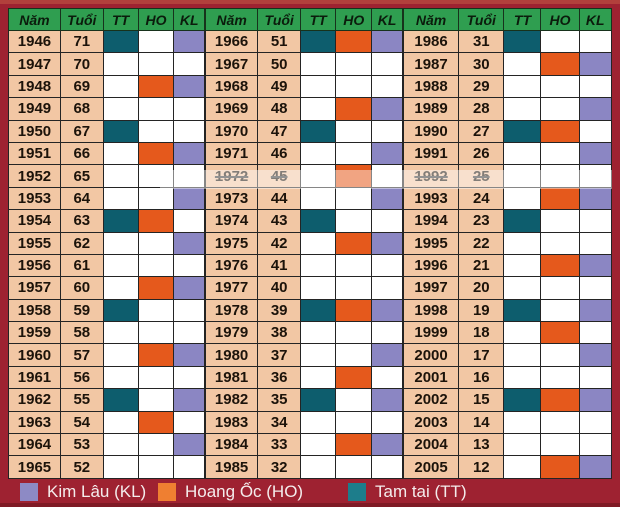 The height and width of the screenshot is (507, 620). Describe the element at coordinates (81, 377) in the screenshot. I see `age-cell: 56` at that location.